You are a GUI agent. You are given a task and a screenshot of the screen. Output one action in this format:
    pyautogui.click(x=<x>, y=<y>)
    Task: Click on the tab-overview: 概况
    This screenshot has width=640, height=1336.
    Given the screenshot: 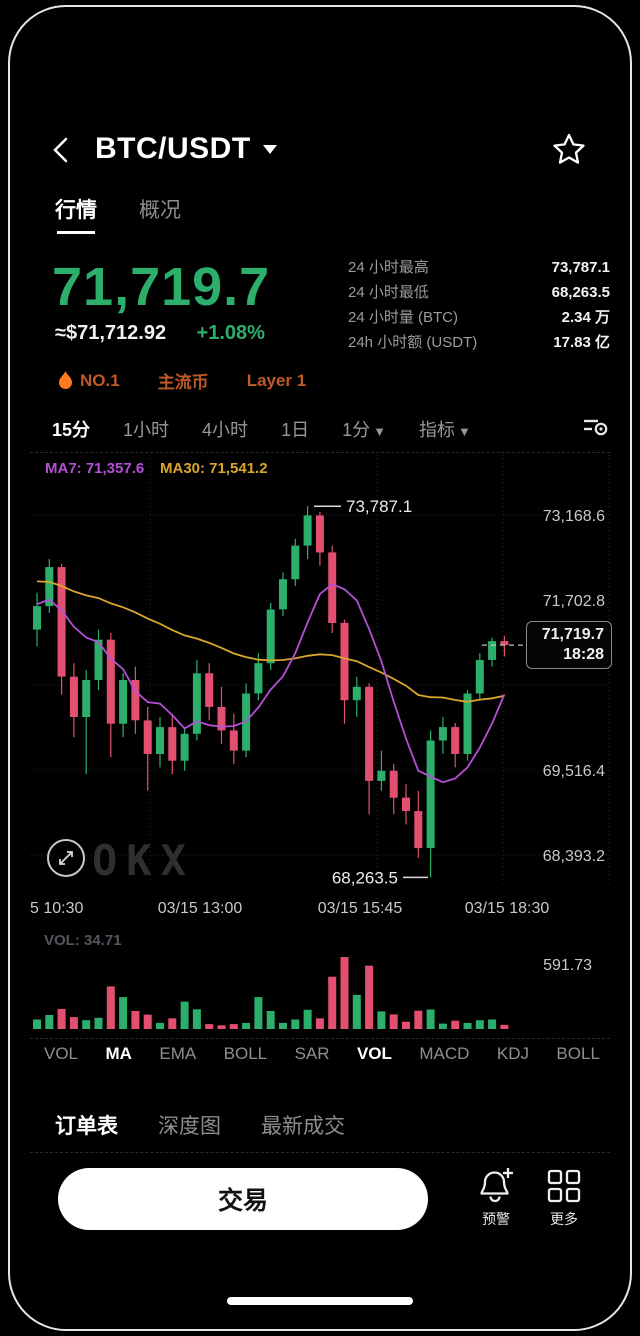 What is the action you would take?
    pyautogui.click(x=160, y=210)
    